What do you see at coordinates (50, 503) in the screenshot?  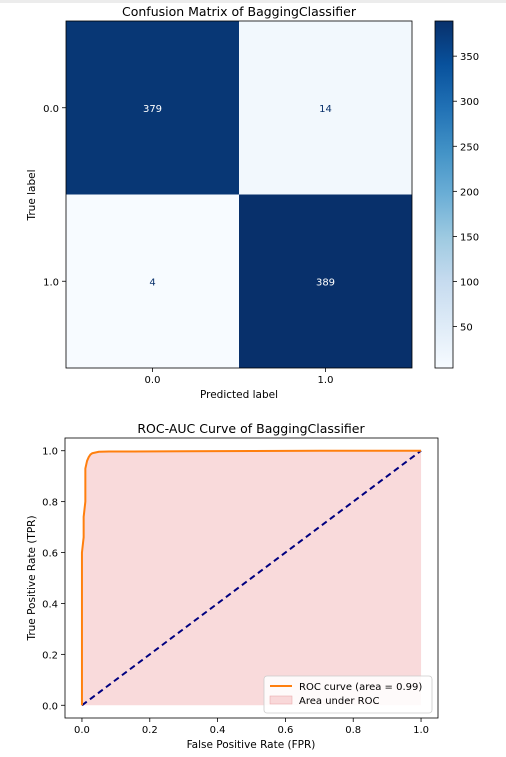 I see `roc-ytick-label: 0.8` at bounding box center [50, 503].